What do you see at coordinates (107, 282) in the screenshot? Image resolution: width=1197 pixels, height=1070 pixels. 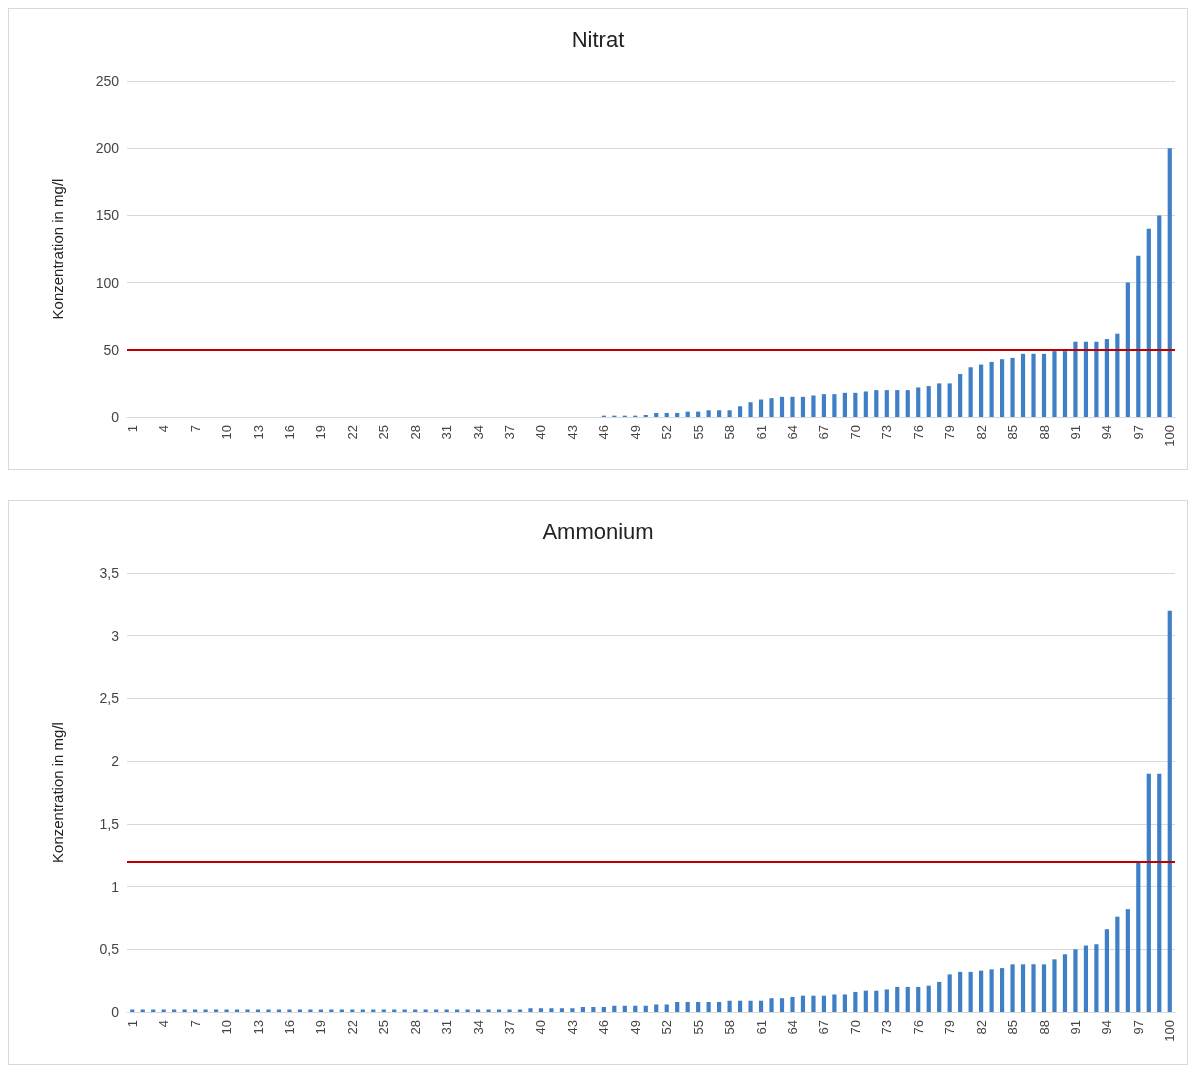 I see `y-tick-label: 100` at bounding box center [107, 282].